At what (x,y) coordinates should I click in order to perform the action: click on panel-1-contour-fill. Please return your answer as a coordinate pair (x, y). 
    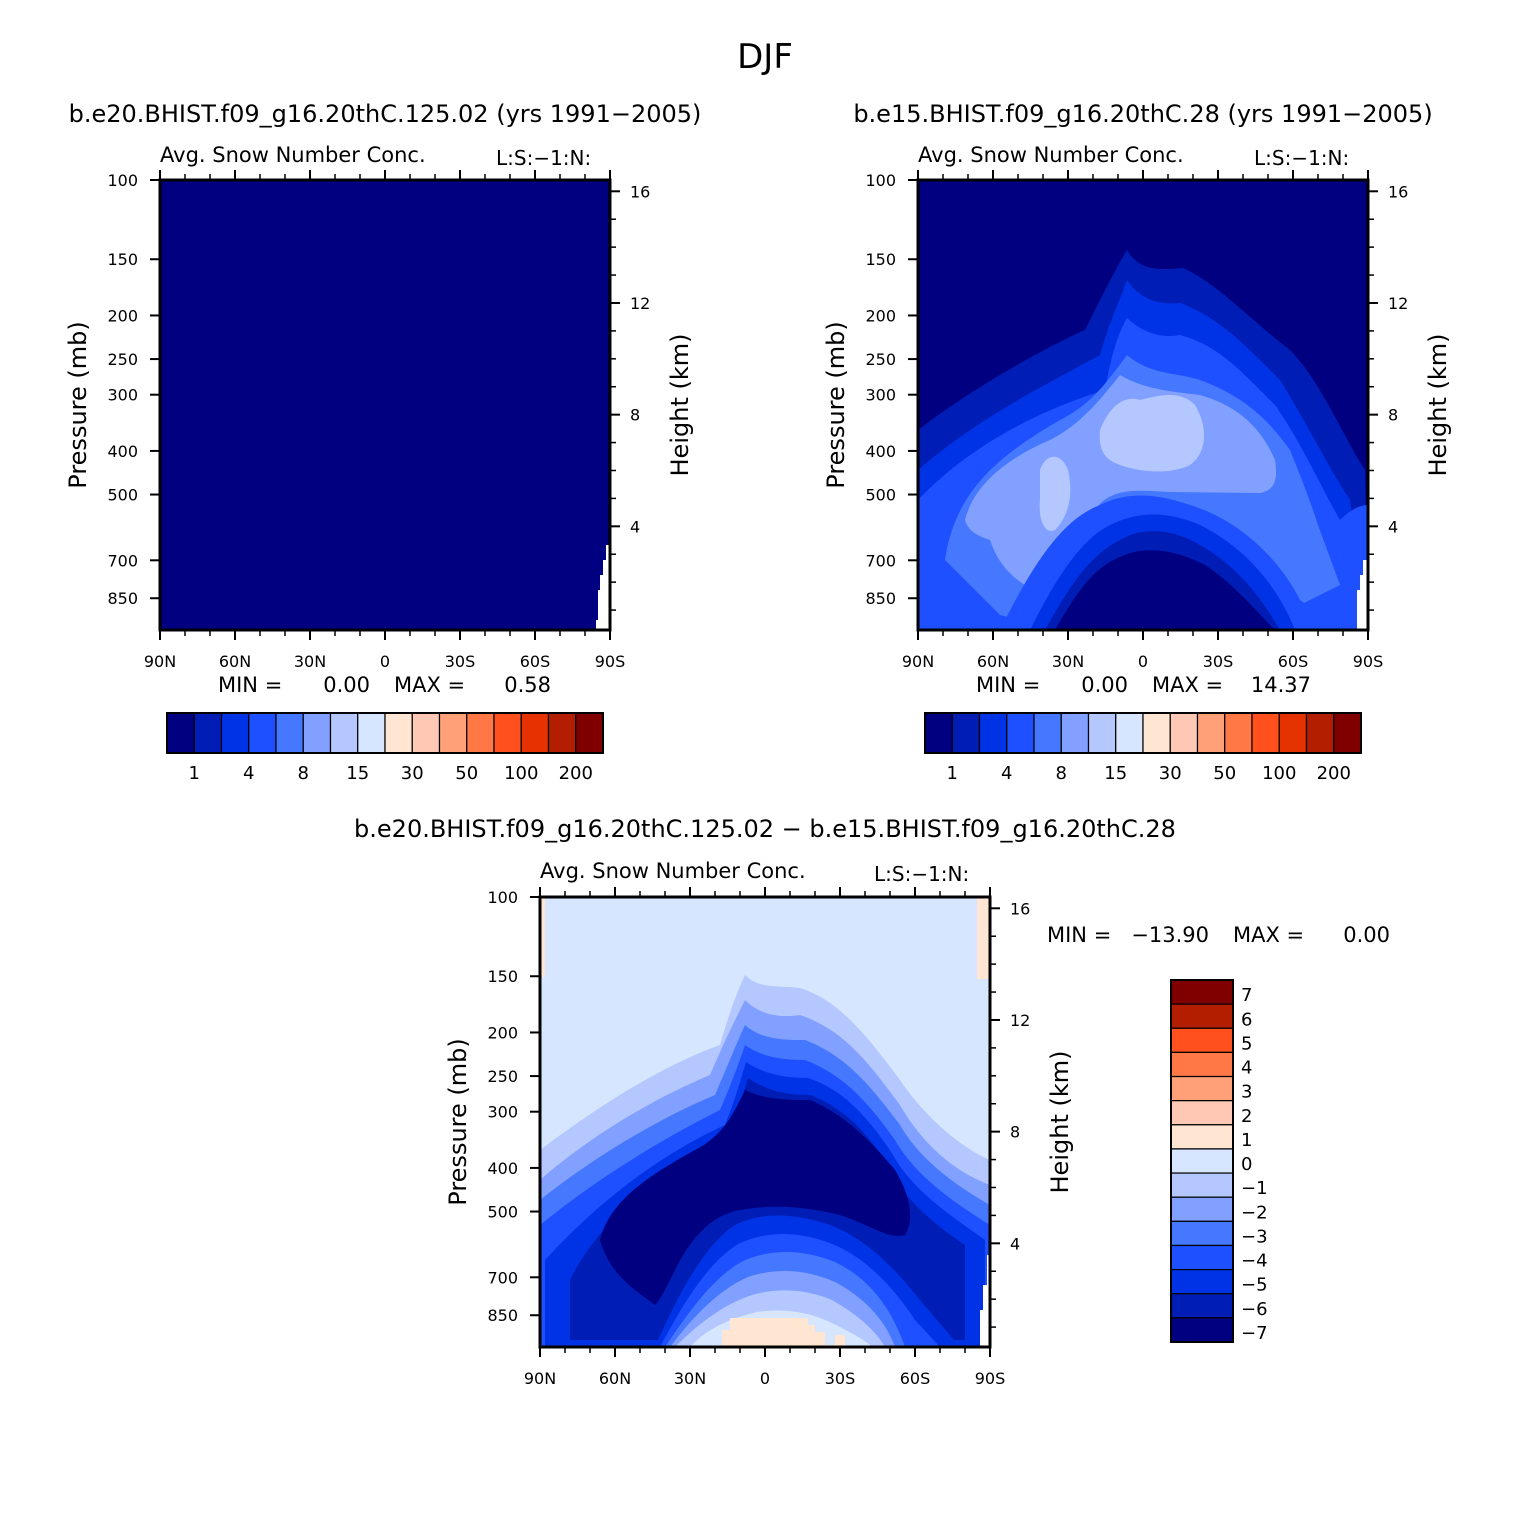
    Looking at the image, I should click on (385, 405).